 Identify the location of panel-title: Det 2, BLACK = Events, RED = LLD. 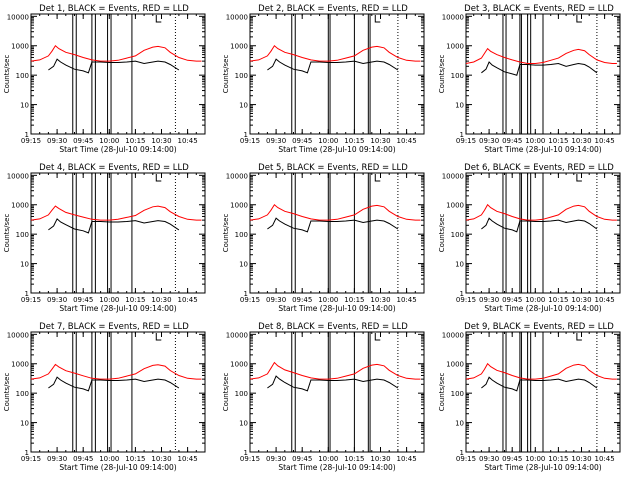
(333, 9).